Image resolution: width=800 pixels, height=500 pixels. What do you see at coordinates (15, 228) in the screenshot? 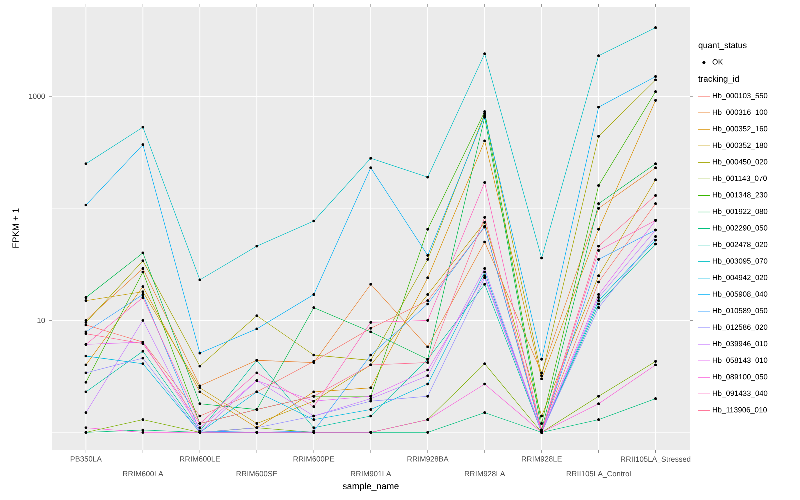
I see `y-axis-title: FPKM + 1` at bounding box center [15, 228].